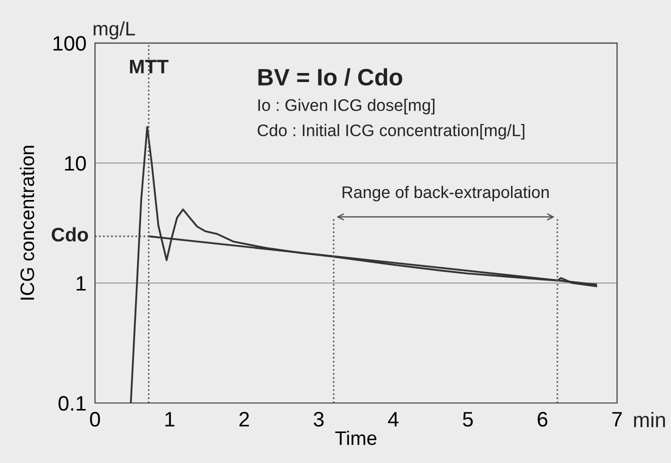 This screenshot has height=463, width=671. Describe the element at coordinates (70, 43) in the screenshot. I see `y-tick-label: 100` at that location.